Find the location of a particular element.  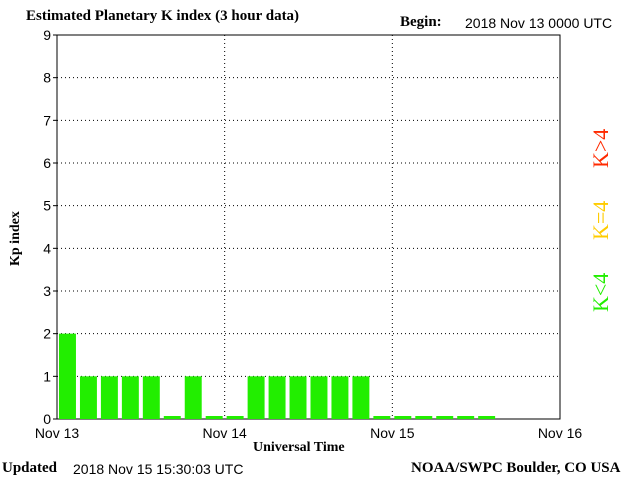

y-tick-label: 9 is located at coordinates (47, 35).